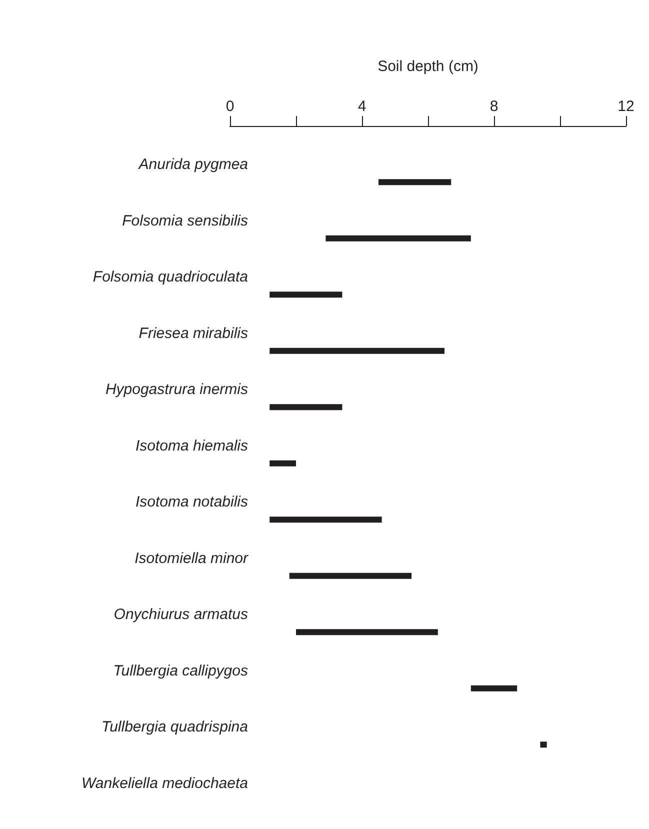 The width and height of the screenshot is (649, 829). What do you see at coordinates (230, 106) in the screenshot?
I see `x-tick-label: 0` at bounding box center [230, 106].